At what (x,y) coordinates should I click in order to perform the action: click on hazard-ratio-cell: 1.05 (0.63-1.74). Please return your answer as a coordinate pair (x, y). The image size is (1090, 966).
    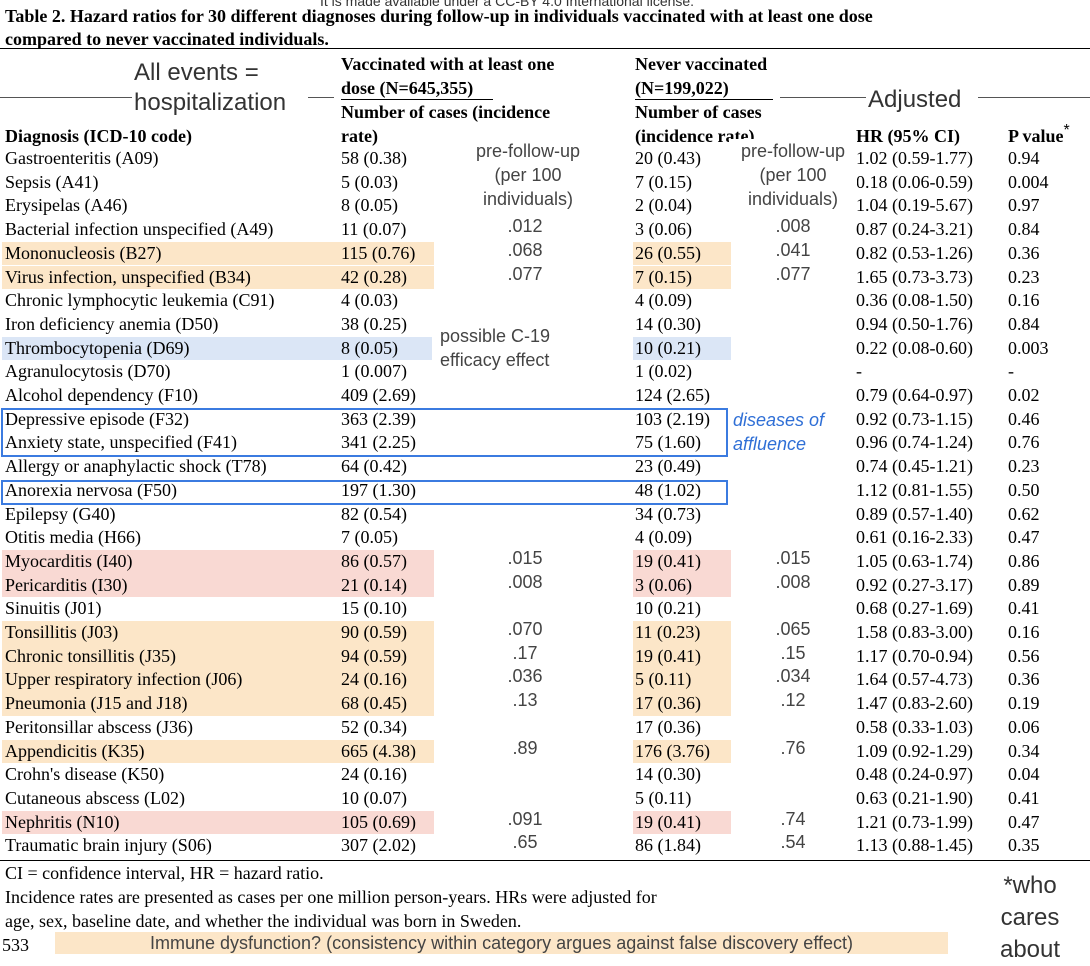
    Looking at the image, I should click on (914, 560).